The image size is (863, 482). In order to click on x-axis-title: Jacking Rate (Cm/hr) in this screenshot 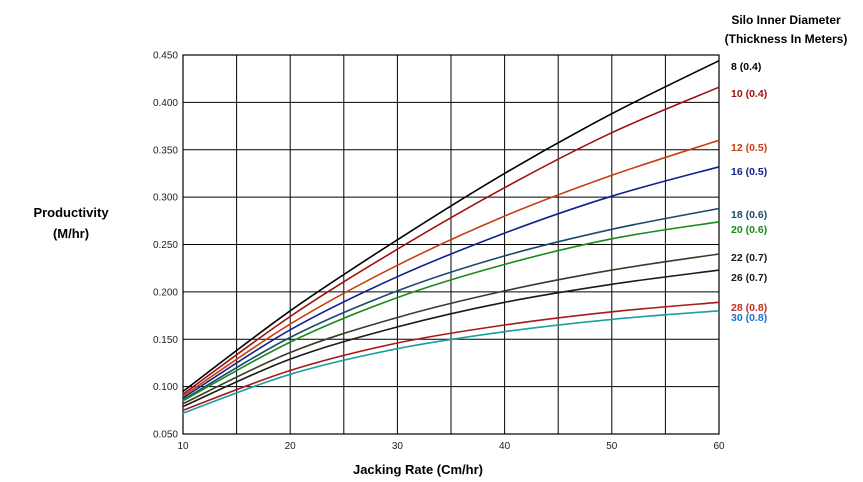, I will do `click(418, 469)`.